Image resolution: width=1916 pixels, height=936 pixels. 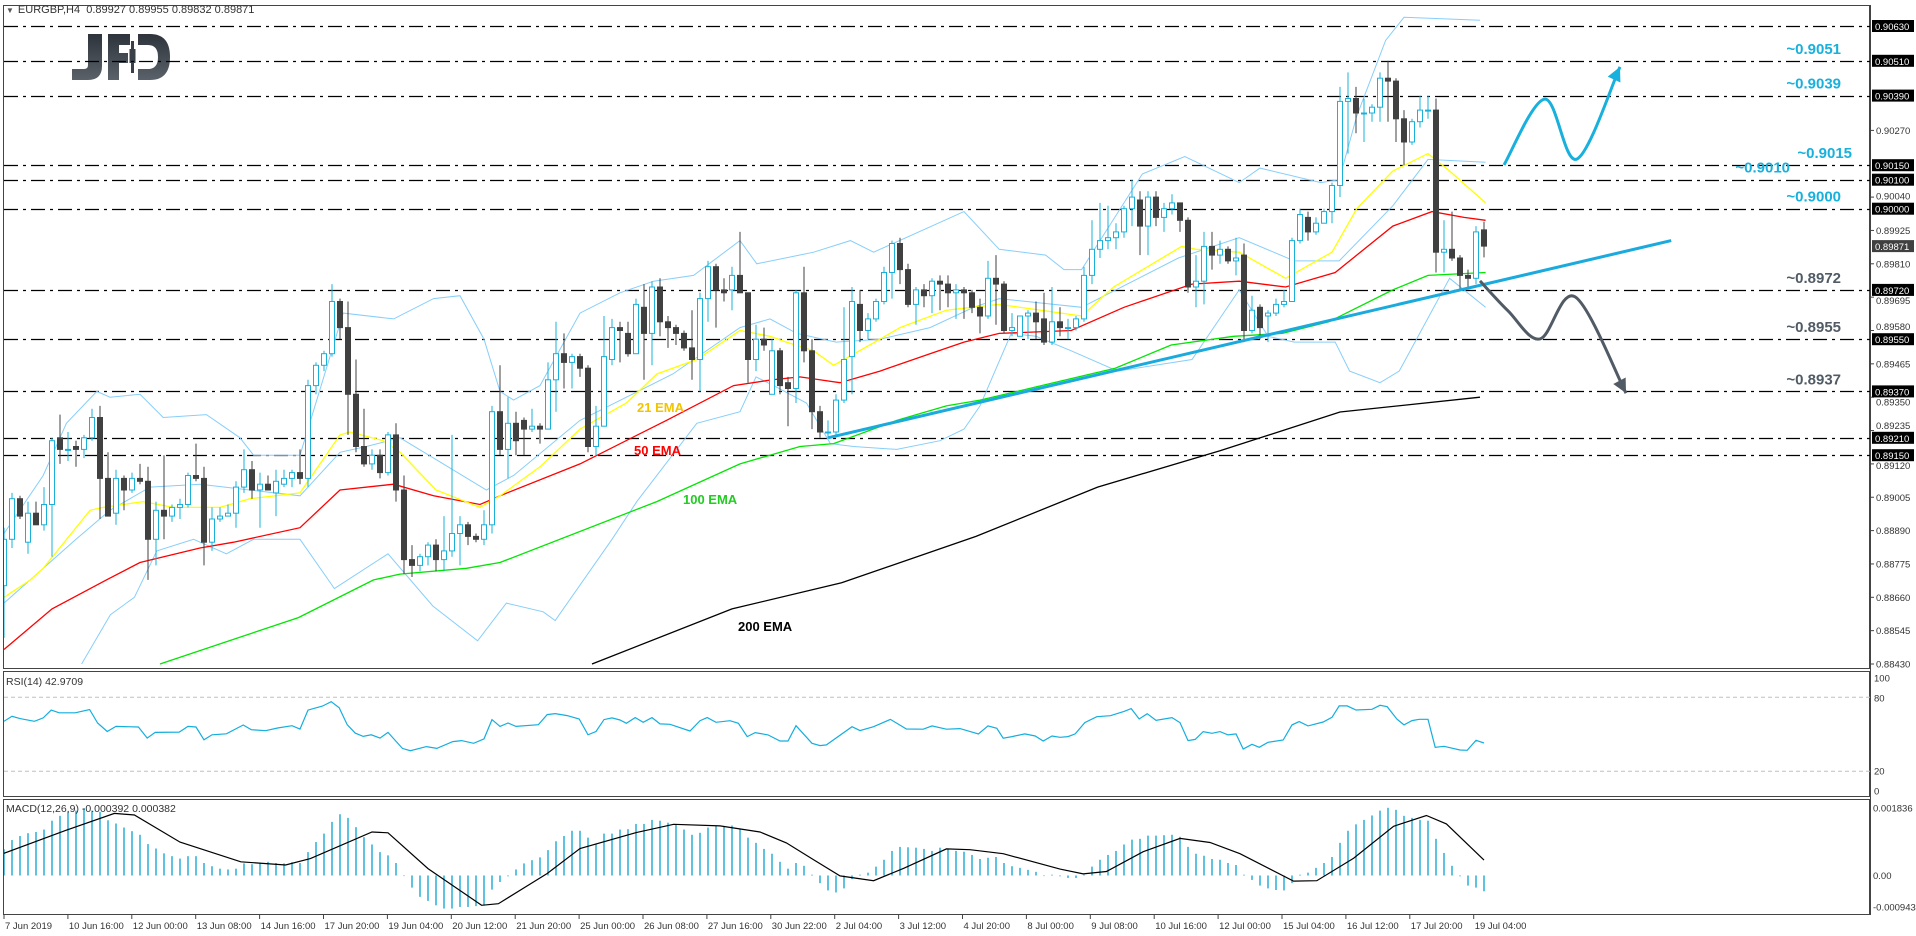 I want to click on level-price-text: 0.90150, so click(x=1892, y=166).